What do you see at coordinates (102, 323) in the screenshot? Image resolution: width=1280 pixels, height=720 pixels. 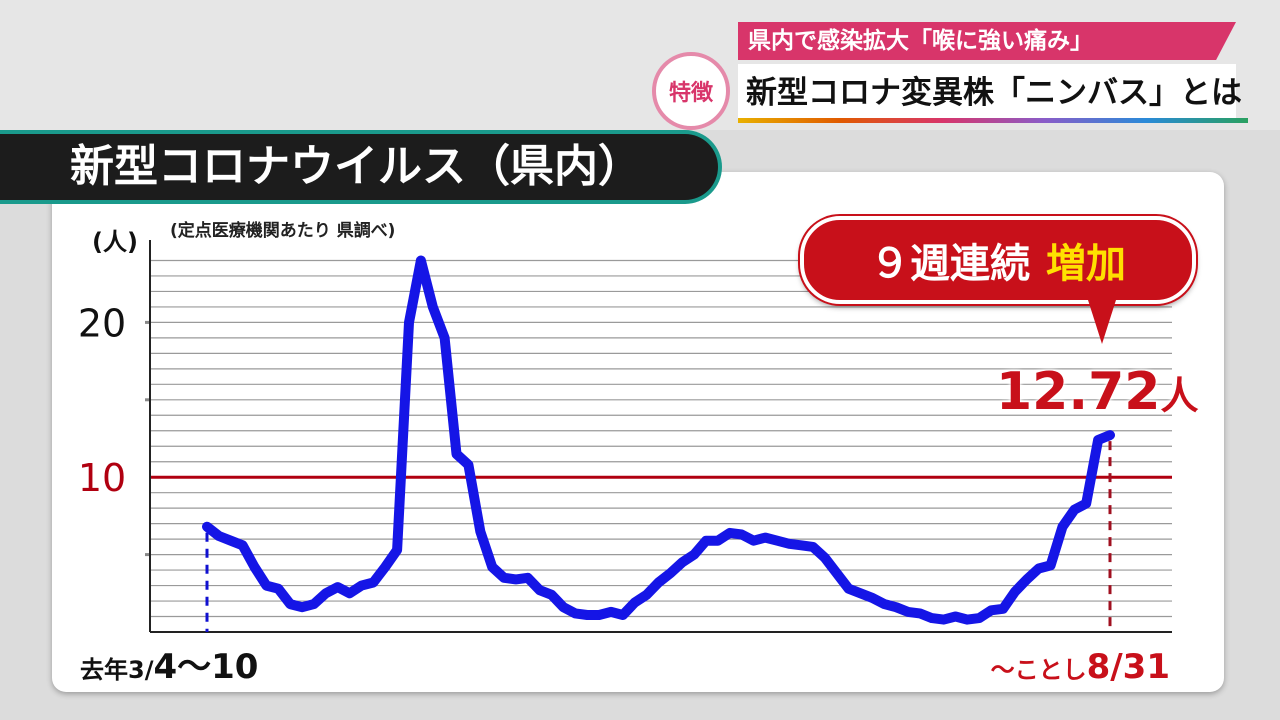 I see `y-tick-label: 20` at bounding box center [102, 323].